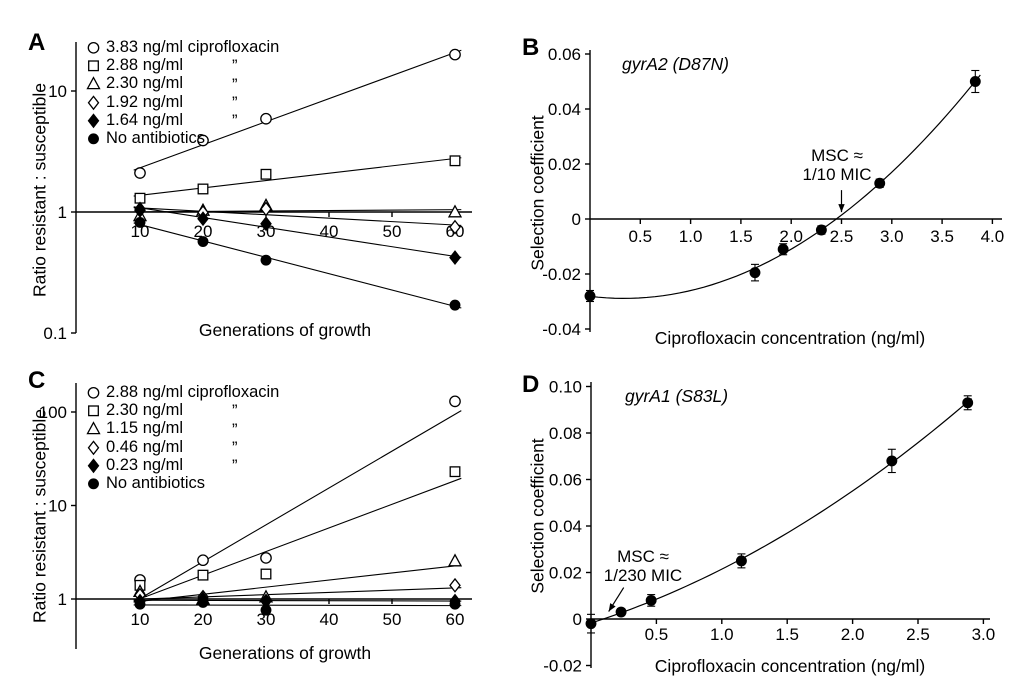  I want to click on msc-line1: MSC ≈, so click(837, 155).